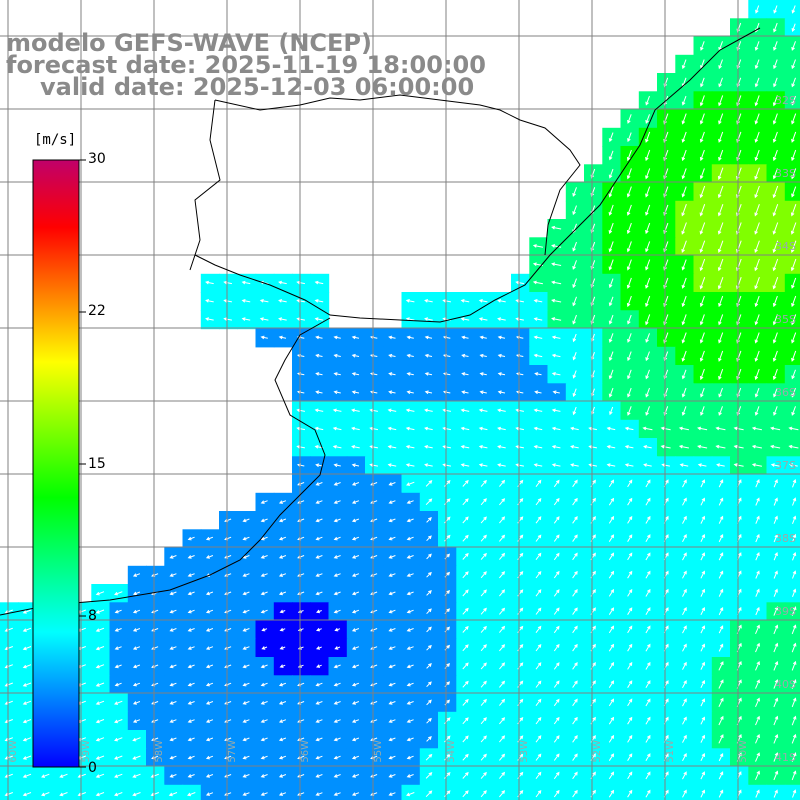  Describe the element at coordinates (56, 463) in the screenshot. I see `colorbar-gradient` at that location.